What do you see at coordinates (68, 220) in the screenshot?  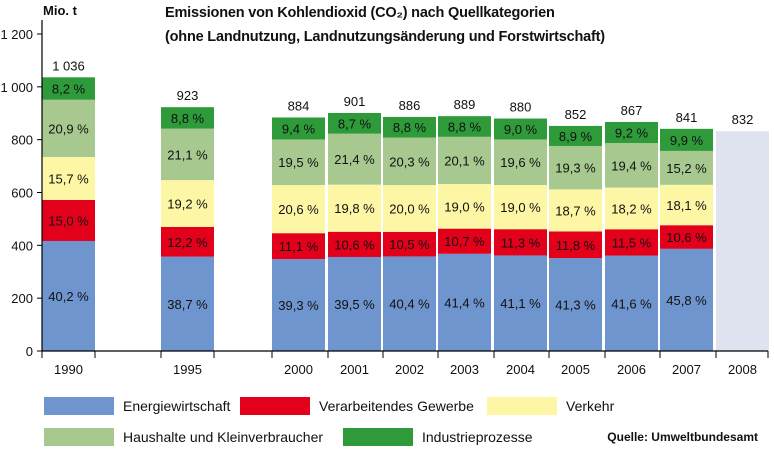 I see `data-label-verarbeitendes-gewerbe: 15,0 %` at bounding box center [68, 220].